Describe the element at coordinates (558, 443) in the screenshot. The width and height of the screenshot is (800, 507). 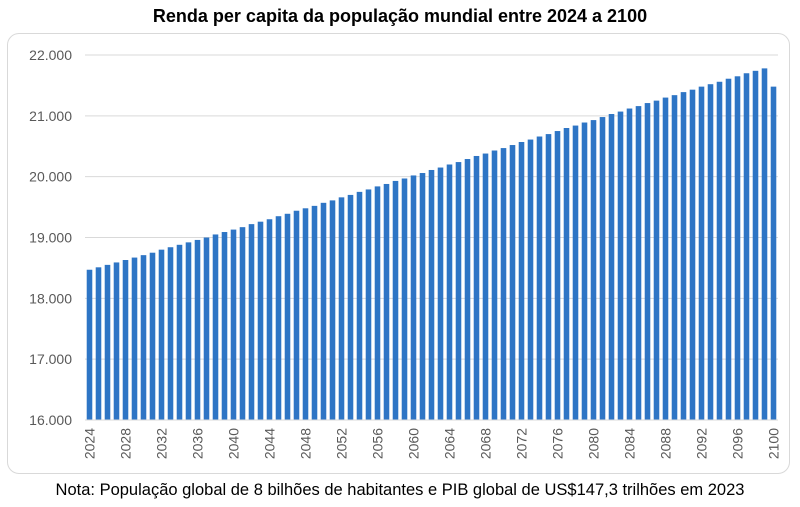
I see `x-tick-label: 2076` at that location.